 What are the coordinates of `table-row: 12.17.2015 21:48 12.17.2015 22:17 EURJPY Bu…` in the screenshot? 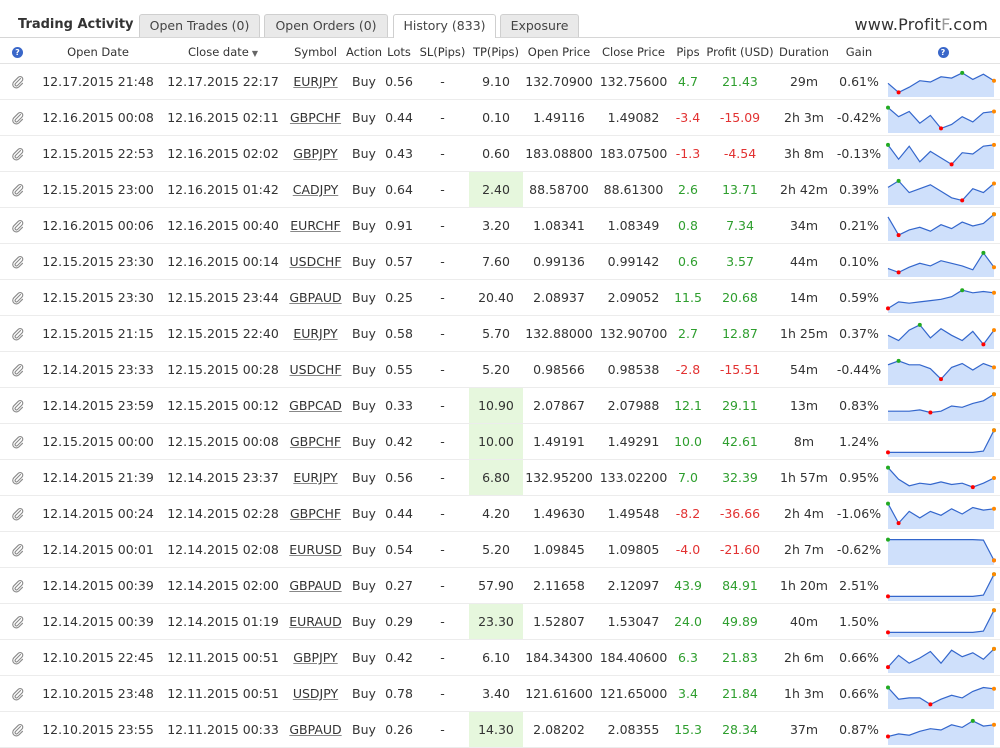 It's located at (500, 81).